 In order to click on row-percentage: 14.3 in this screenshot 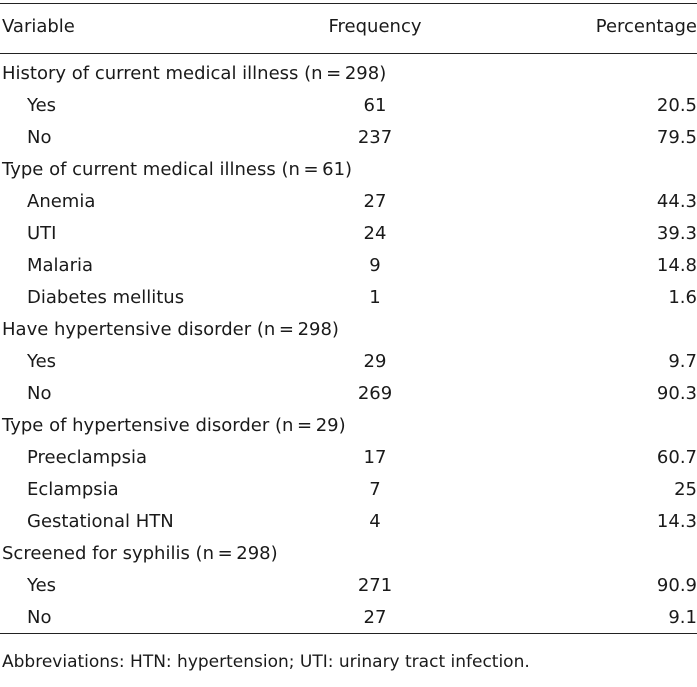, I will do `click(676, 521)`.